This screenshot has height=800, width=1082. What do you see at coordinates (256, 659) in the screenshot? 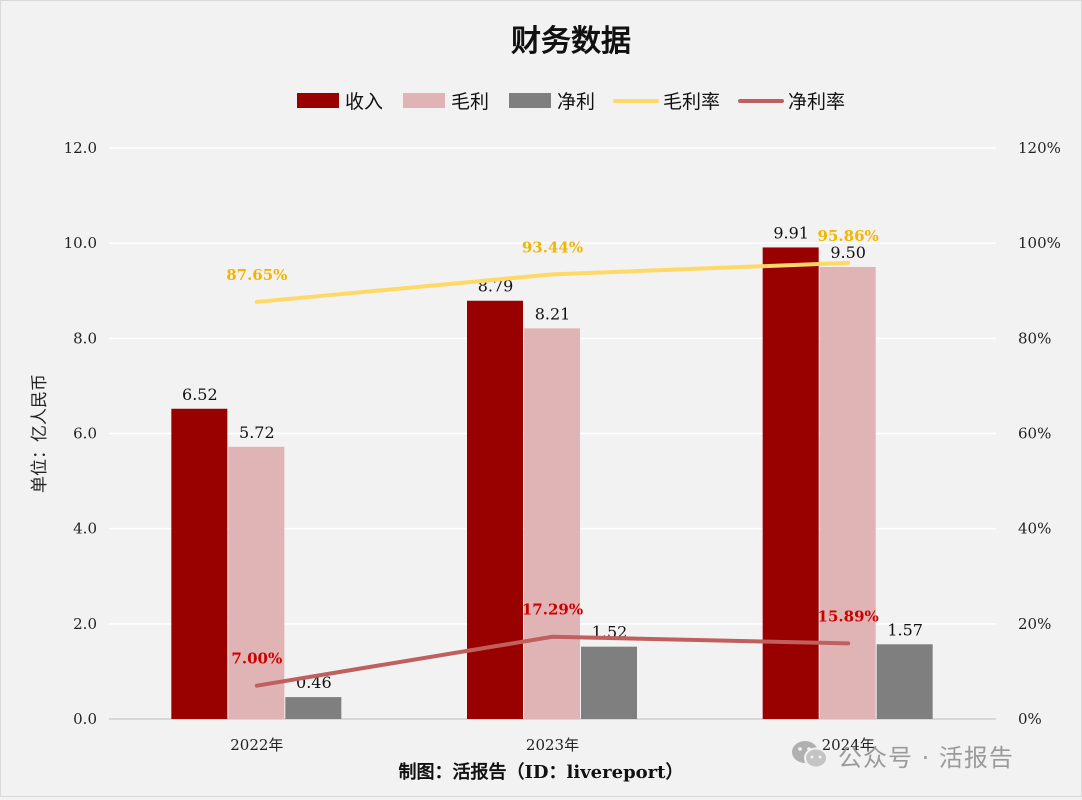
I see `line-data-label: 7.00%` at bounding box center [256, 659].